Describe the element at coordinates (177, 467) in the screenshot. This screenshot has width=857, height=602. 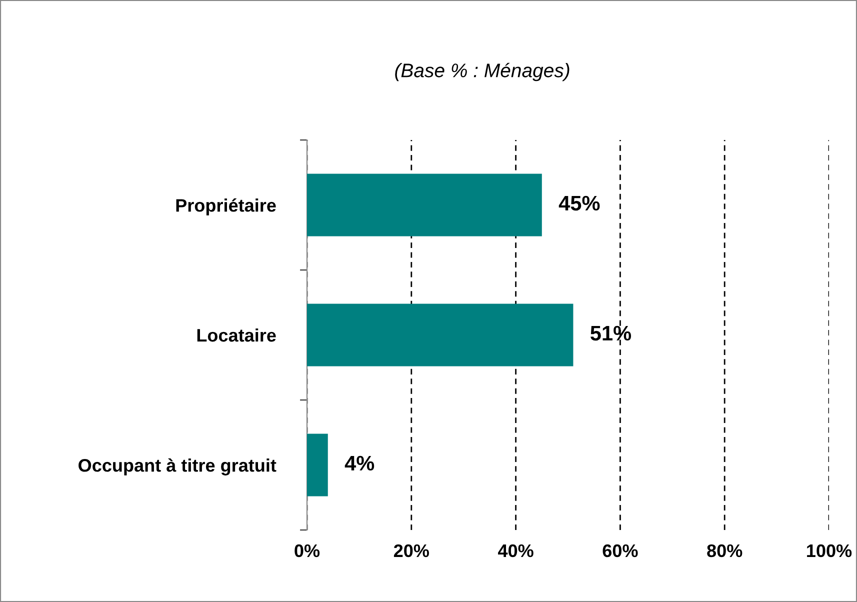
I see `y-tick-label: Occupant à titre gratuit` at that location.